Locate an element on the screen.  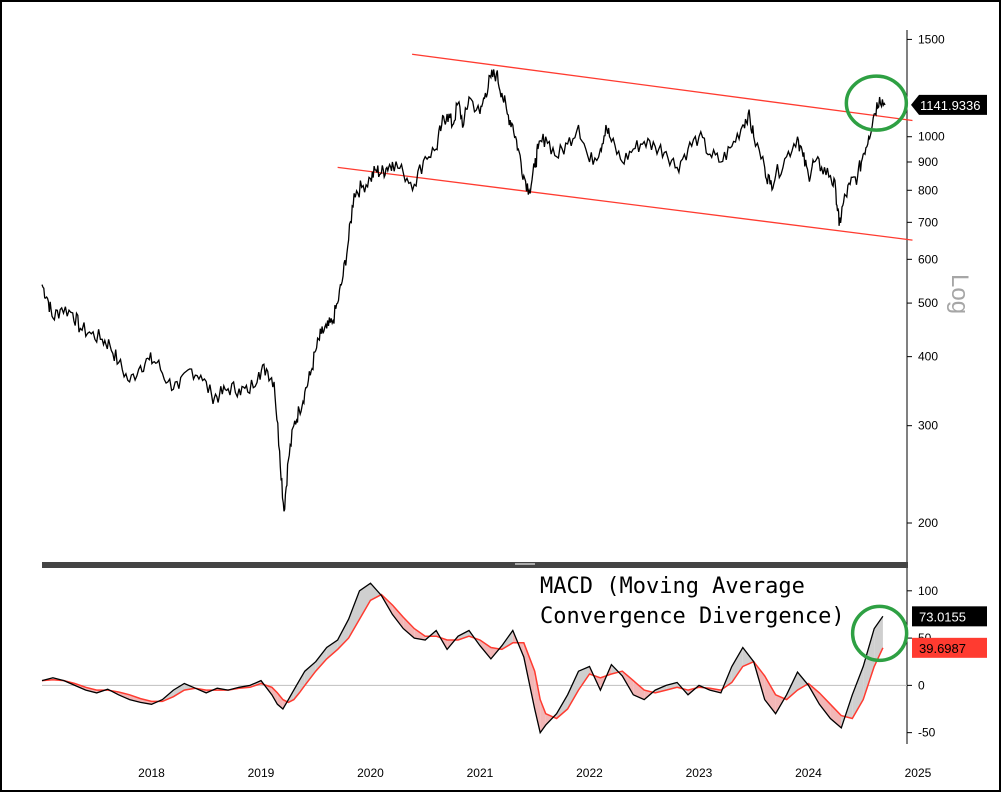
x-axis: 2018 2019 2020 2021 2022 2023 2024 2025 is located at coordinates (534, 773).